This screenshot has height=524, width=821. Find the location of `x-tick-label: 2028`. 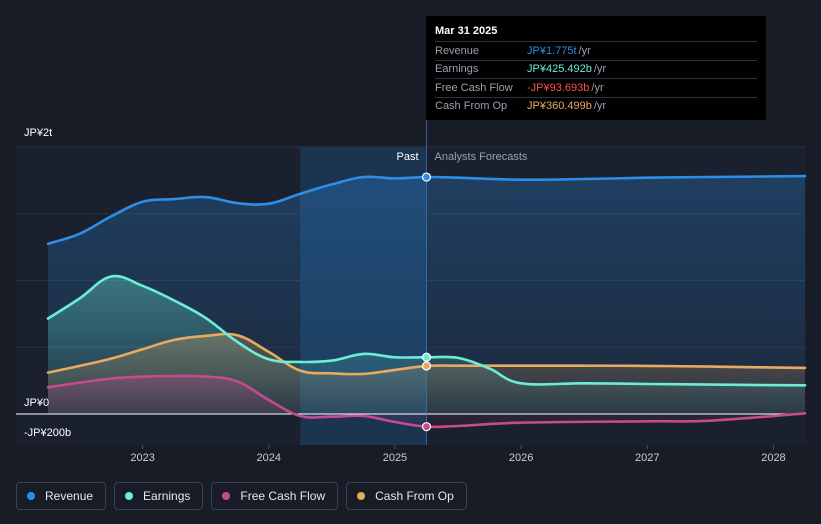

x-tick-label: 2028 is located at coordinates (773, 458).